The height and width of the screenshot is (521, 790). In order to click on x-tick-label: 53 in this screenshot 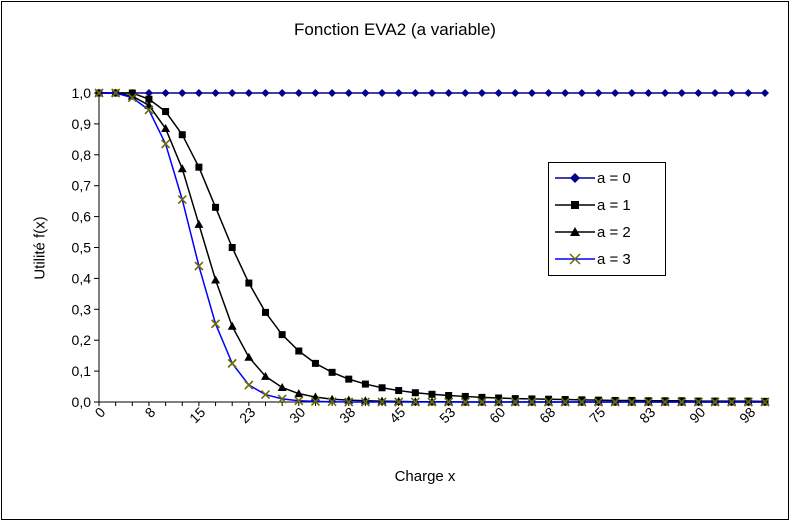, I will do `click(447, 415)`.